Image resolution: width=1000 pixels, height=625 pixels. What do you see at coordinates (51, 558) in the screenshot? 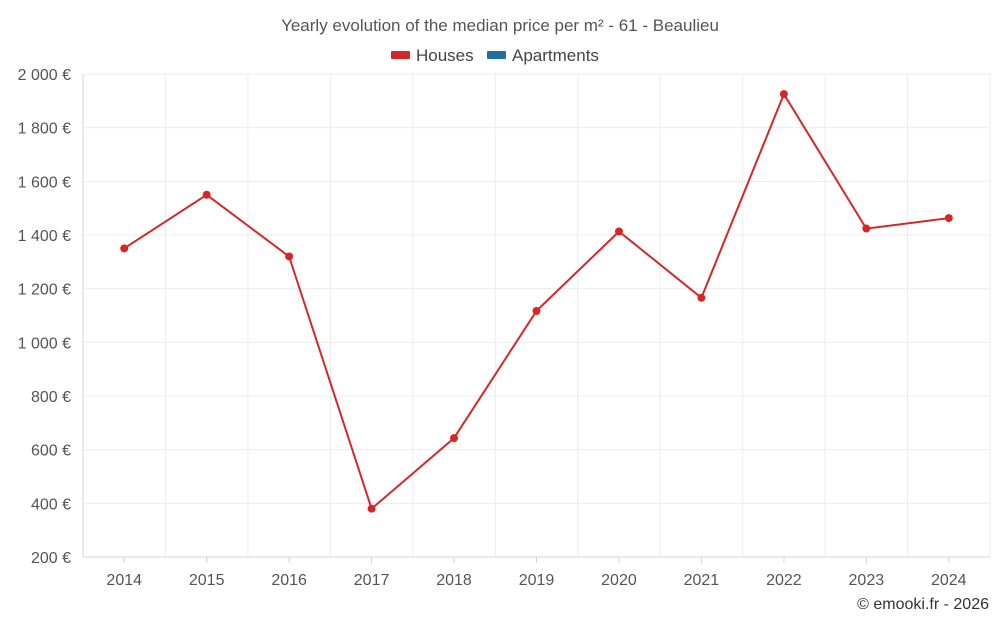
I see `y-tick-label: 200 €` at bounding box center [51, 558].